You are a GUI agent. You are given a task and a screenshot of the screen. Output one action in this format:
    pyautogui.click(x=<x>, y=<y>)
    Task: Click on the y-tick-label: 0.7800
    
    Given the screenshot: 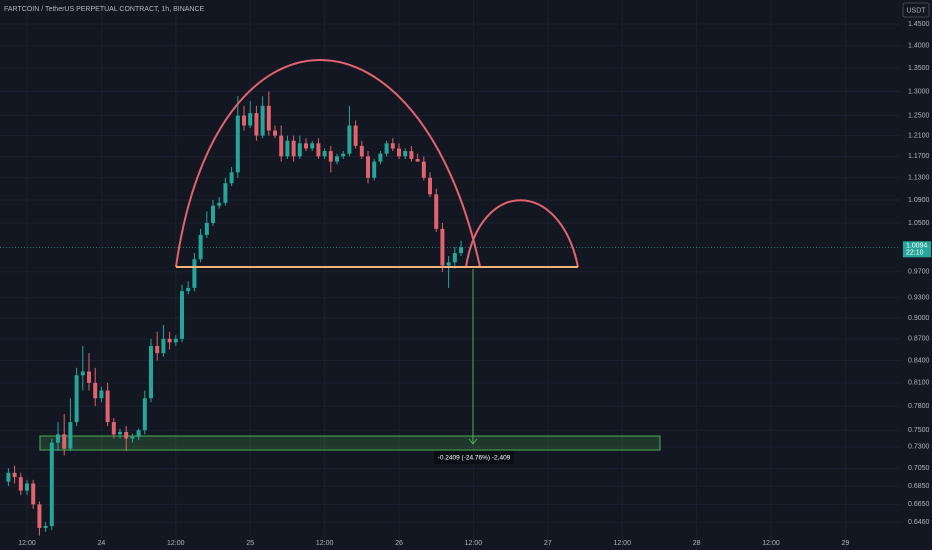 What is the action you would take?
    pyautogui.click(x=919, y=406)
    